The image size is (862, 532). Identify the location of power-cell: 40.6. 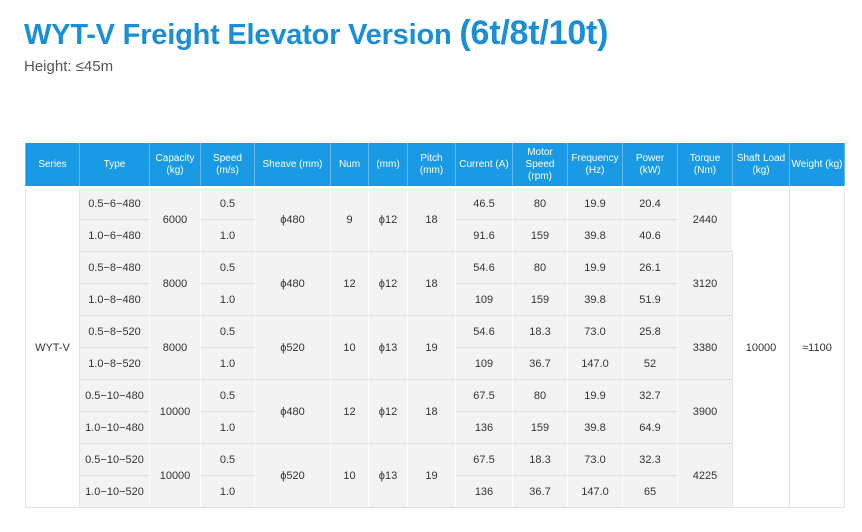
(650, 235).